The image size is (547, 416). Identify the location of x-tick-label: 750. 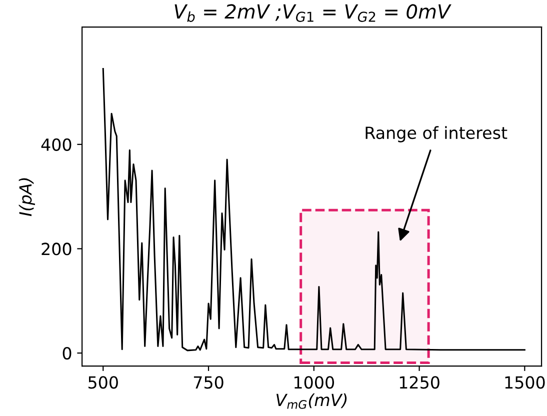
(209, 382).